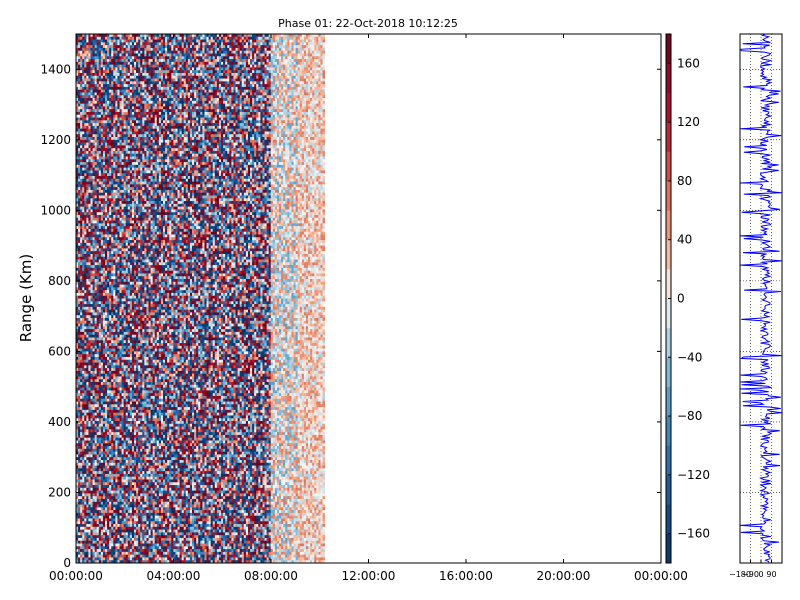 This screenshot has width=800, height=600. What do you see at coordinates (368, 23) in the screenshot?
I see `chart-title: Phase 01: 22-Oct-2018 10:12:25` at bounding box center [368, 23].